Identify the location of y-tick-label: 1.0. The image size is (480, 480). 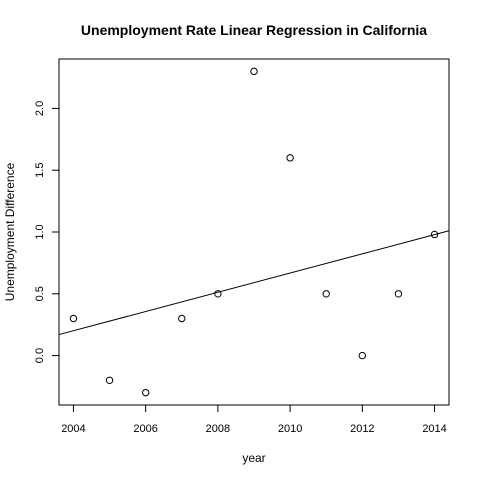
(40, 231).